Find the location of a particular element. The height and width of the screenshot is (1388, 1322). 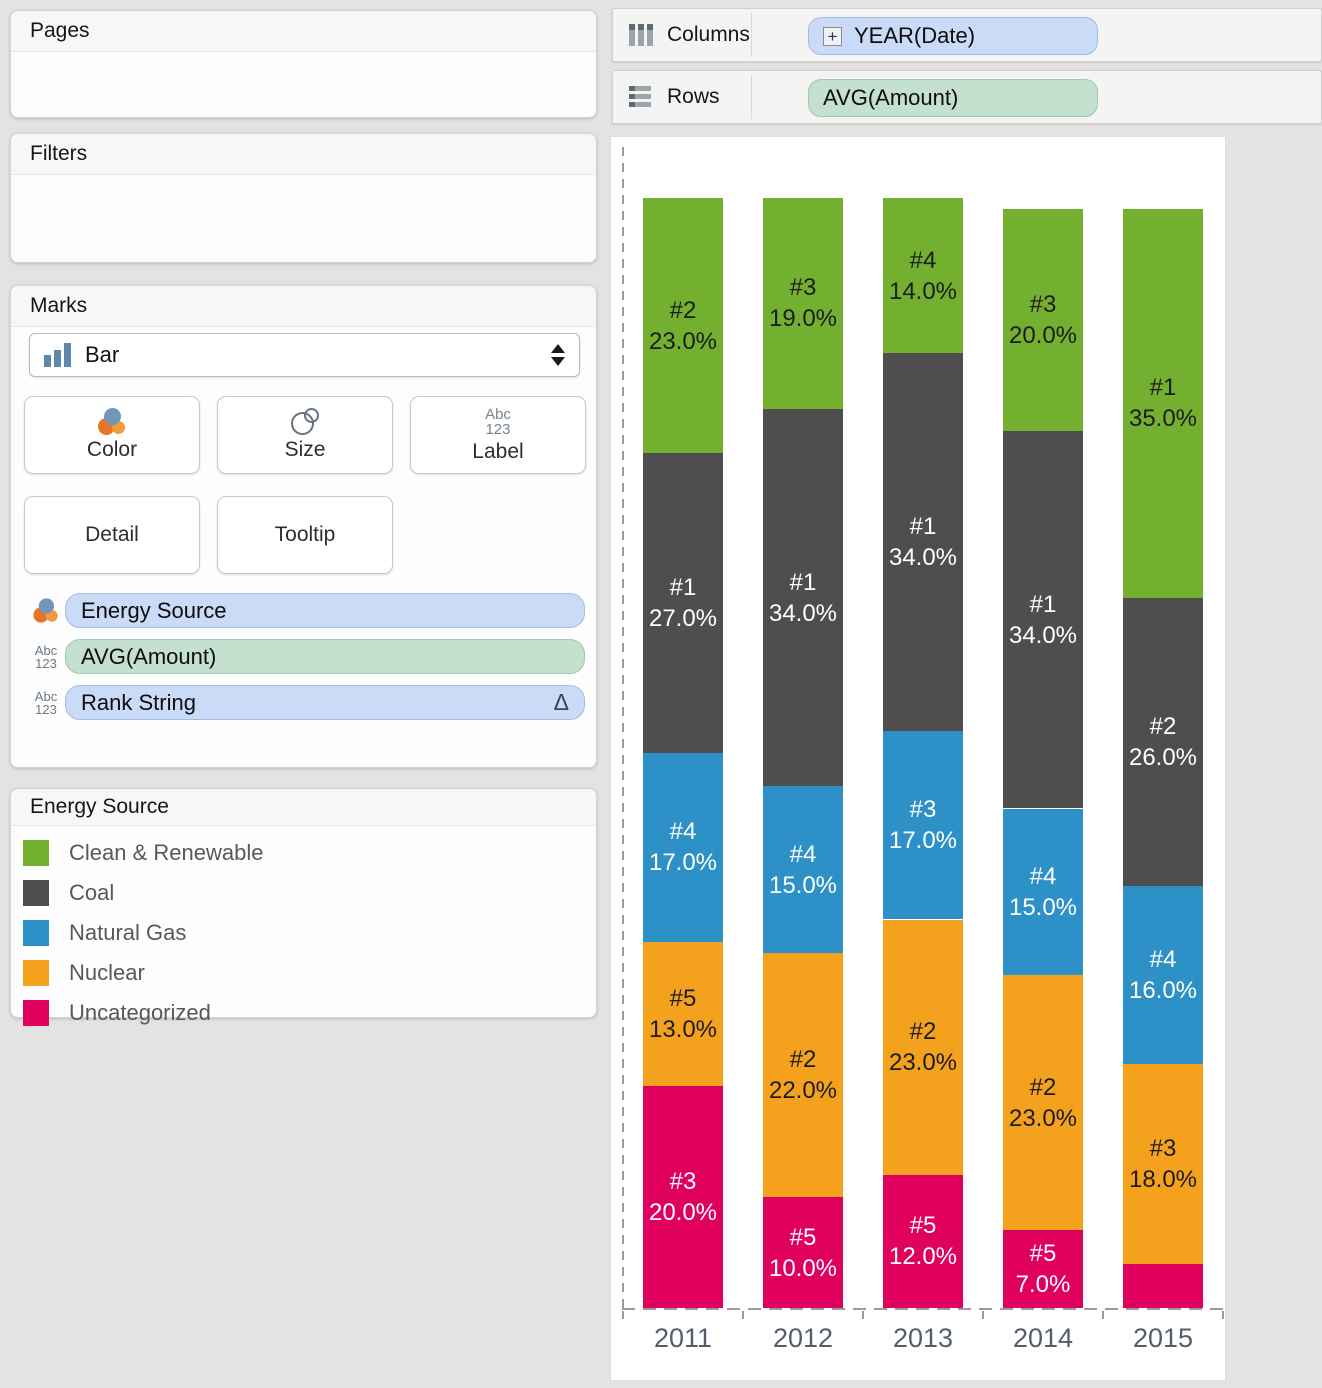

x-axis-label-2013: 2013 is located at coordinates (923, 1338).